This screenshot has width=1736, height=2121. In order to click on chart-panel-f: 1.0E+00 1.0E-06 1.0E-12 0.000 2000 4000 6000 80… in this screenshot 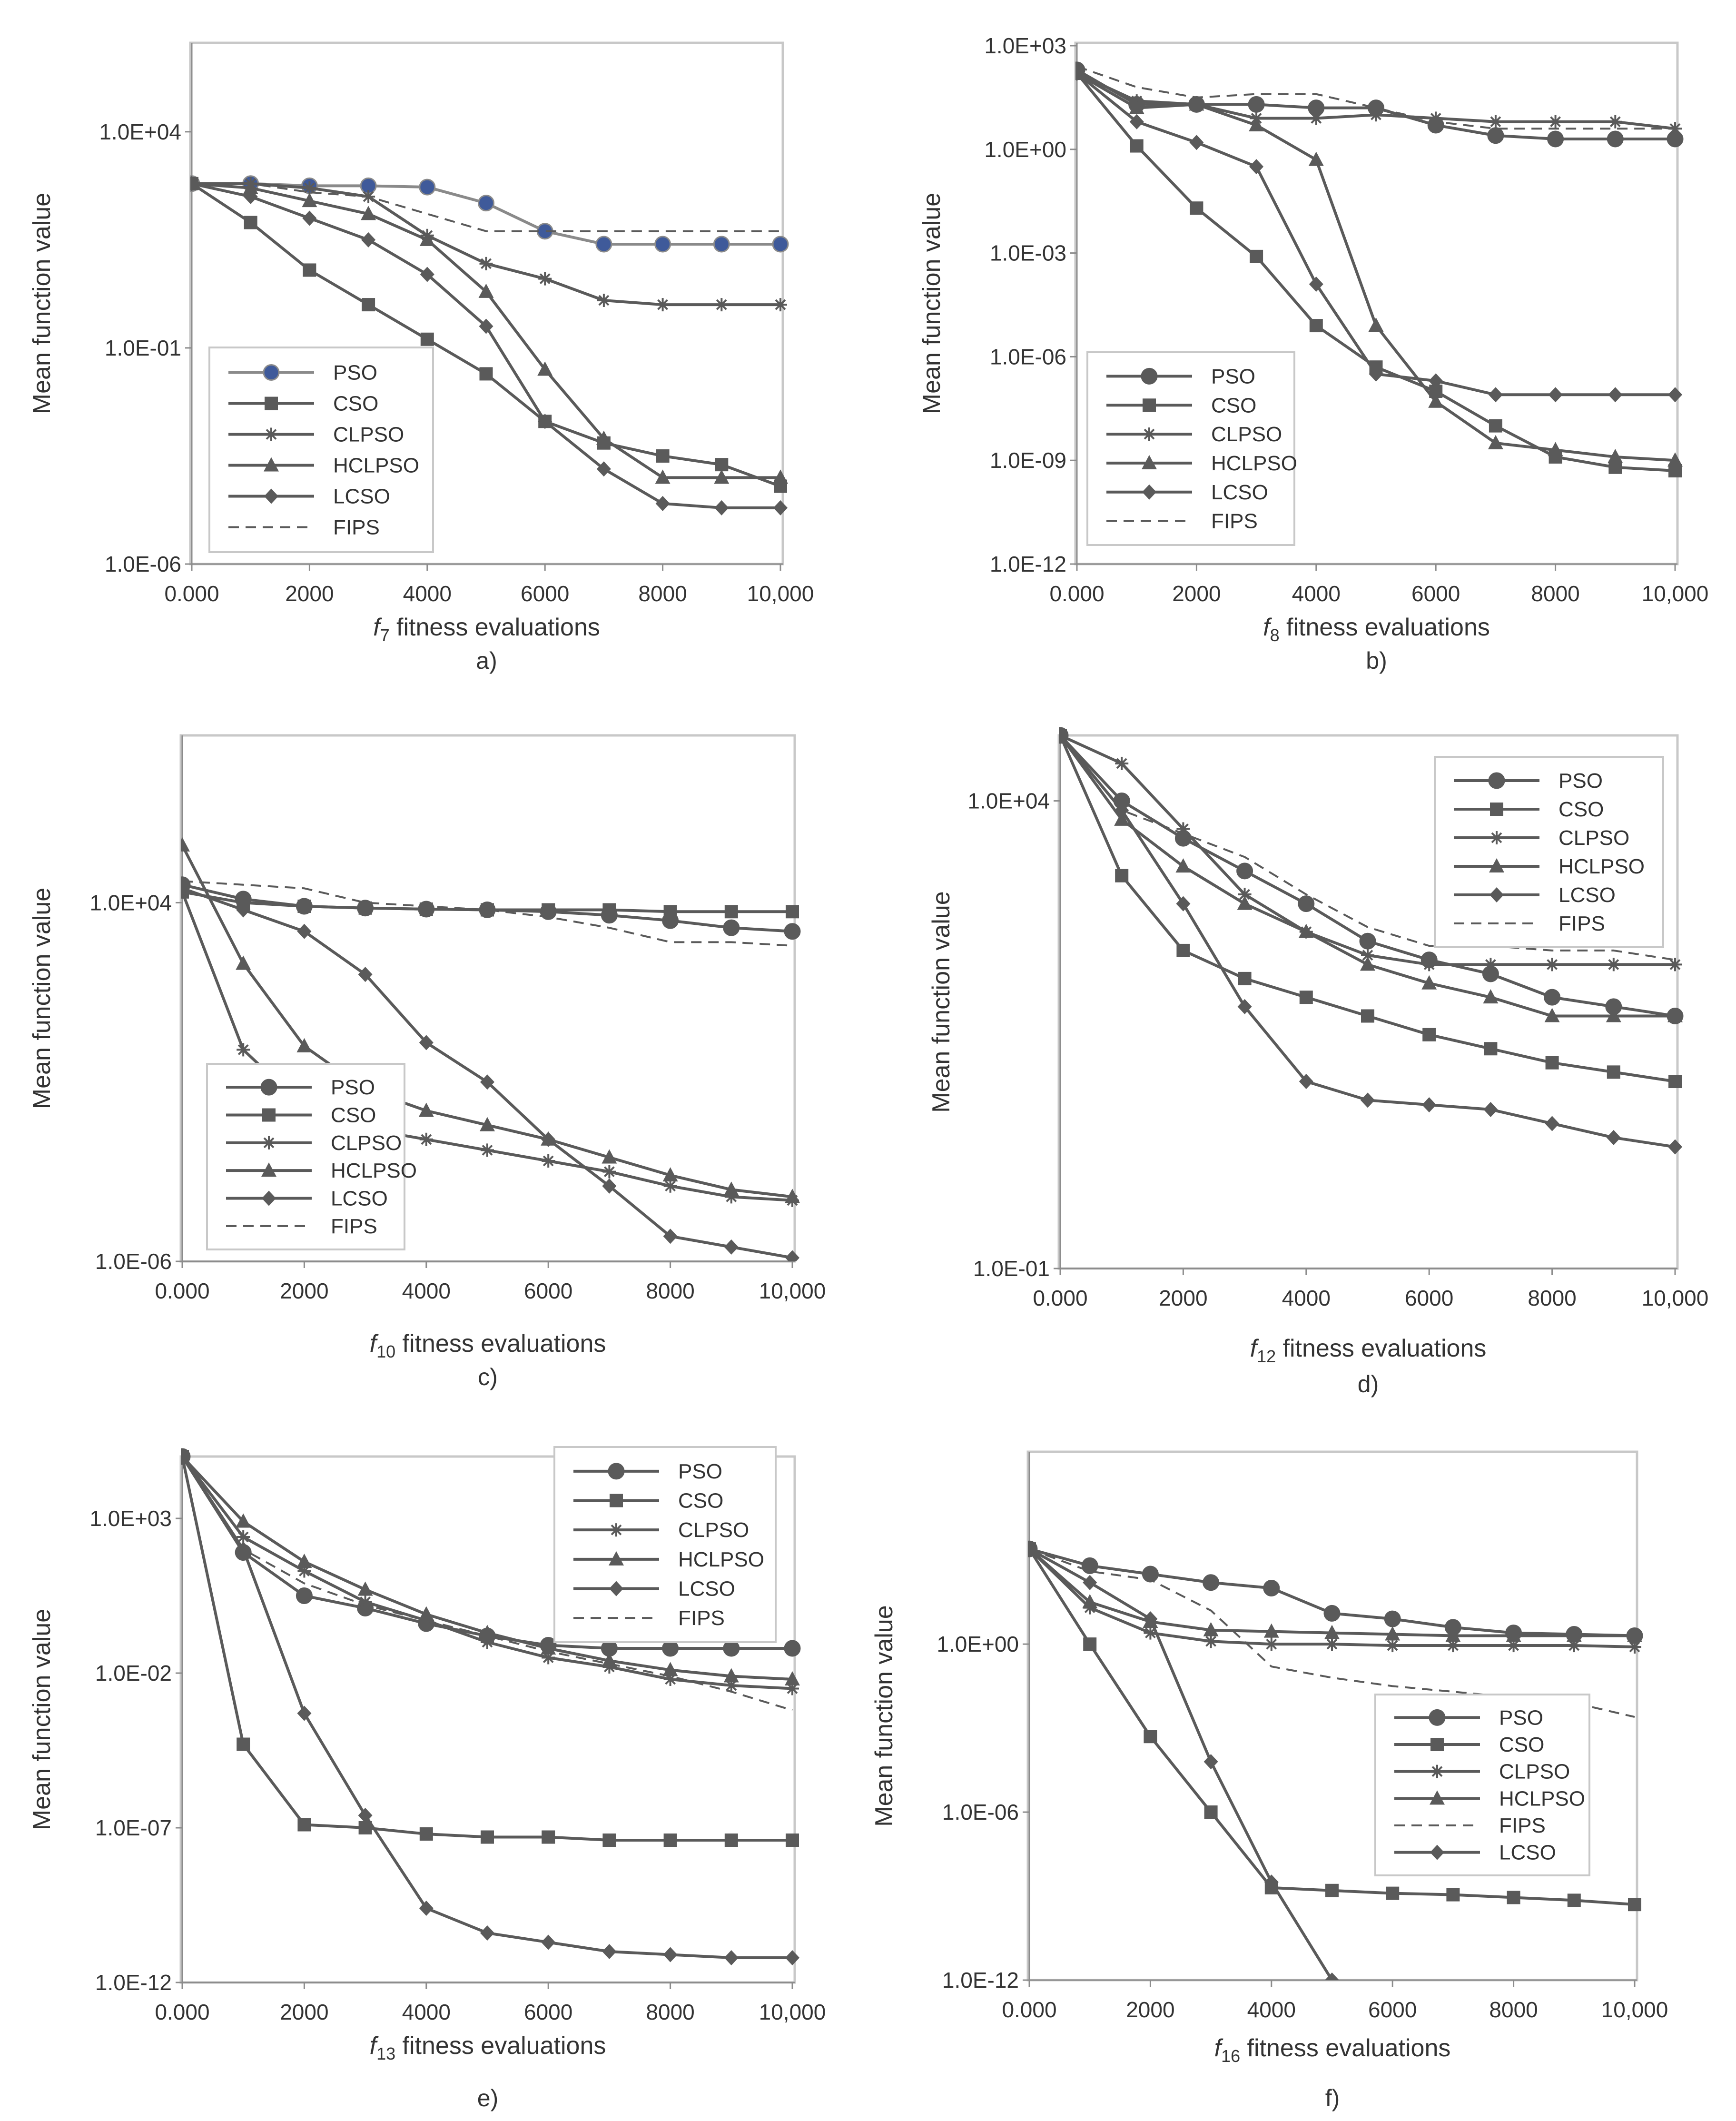, I will do `click(1269, 1780)`.